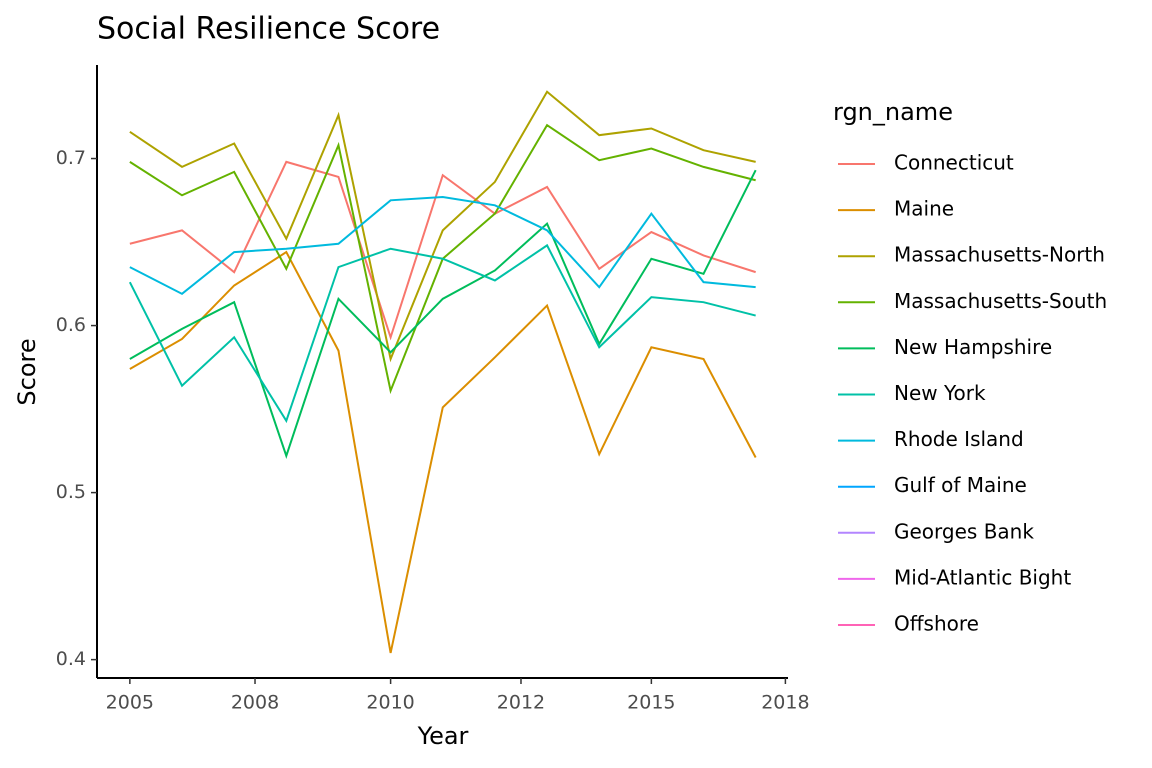  I want to click on x-tick-label: 2012, so click(521, 703).